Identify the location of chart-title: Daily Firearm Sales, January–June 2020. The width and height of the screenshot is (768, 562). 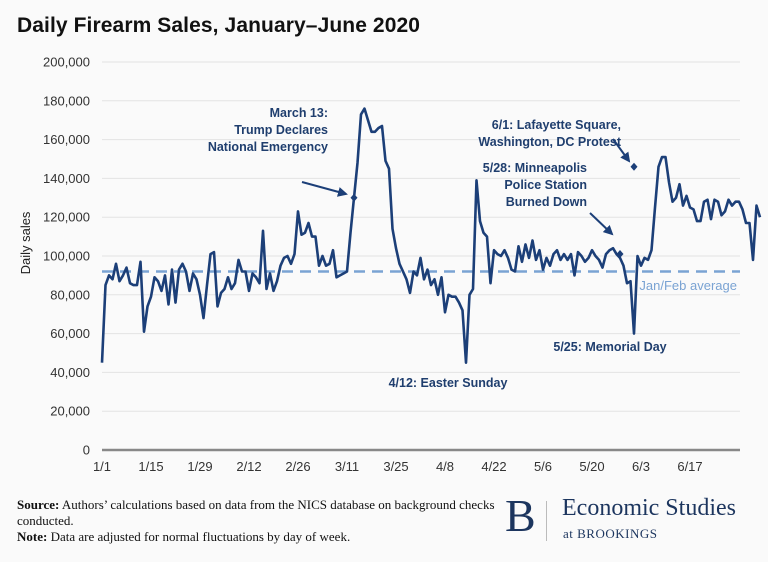
(219, 25).